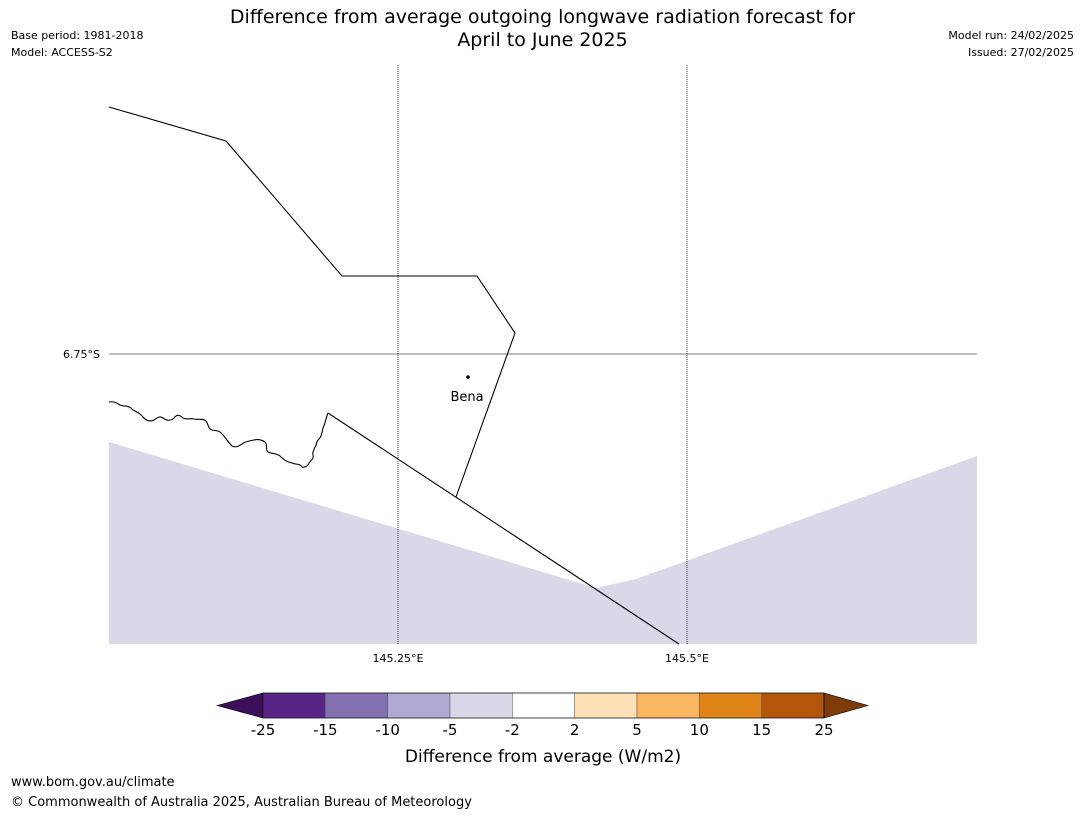  I want to click on coastline, so click(218, 434).